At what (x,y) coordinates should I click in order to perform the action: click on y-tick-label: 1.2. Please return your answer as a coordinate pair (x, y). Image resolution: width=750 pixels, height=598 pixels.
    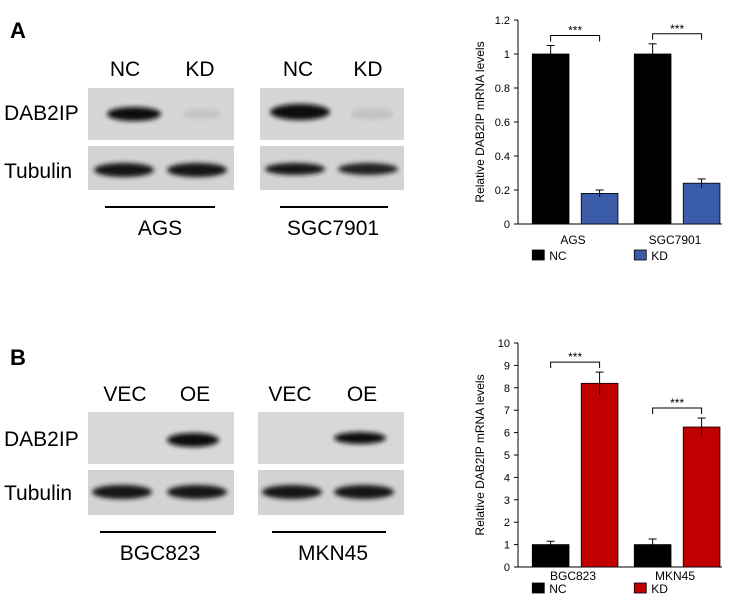
    Looking at the image, I should click on (502, 21).